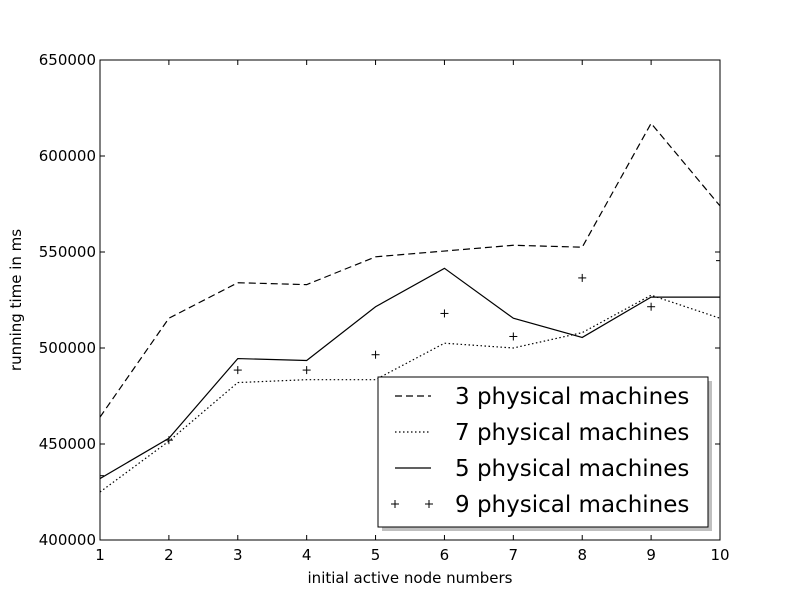 The height and width of the screenshot is (600, 800). Describe the element at coordinates (169, 555) in the screenshot. I see `x-tick-label: 2` at that location.